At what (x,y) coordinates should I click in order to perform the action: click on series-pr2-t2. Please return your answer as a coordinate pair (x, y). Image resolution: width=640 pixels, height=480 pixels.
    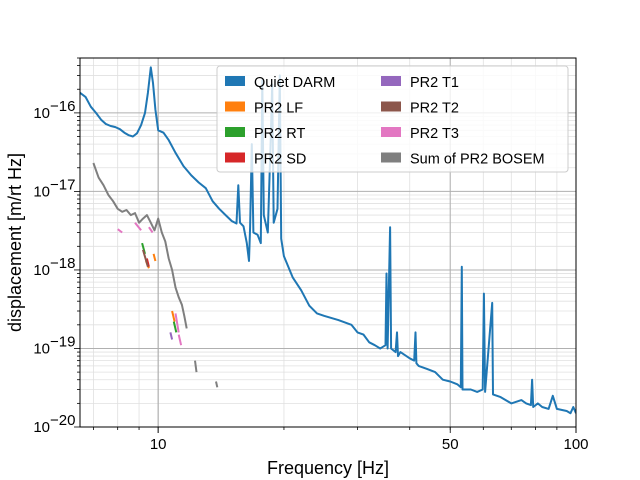
    Looking at the image, I should click on (145, 258).